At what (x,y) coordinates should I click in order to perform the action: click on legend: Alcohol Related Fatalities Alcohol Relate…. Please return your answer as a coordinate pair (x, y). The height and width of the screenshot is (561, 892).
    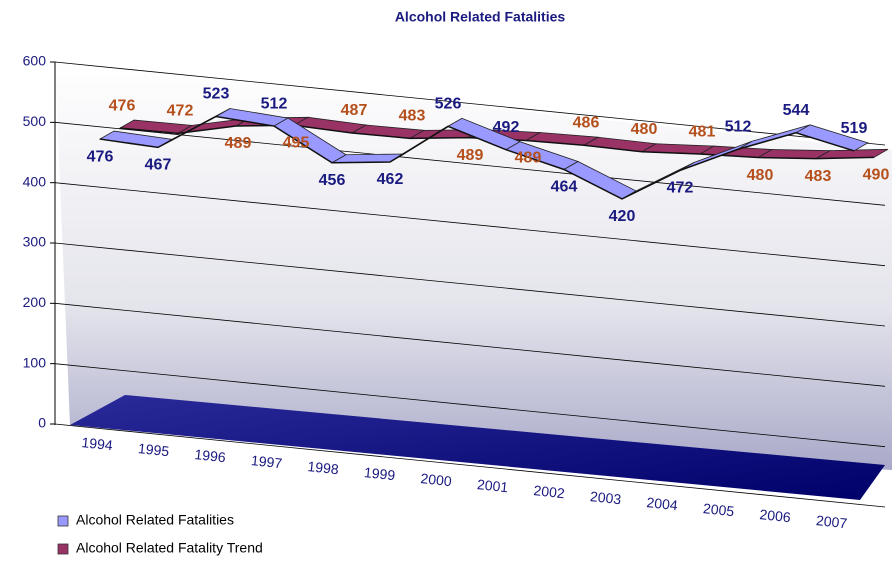
    Looking at the image, I should click on (160, 534).